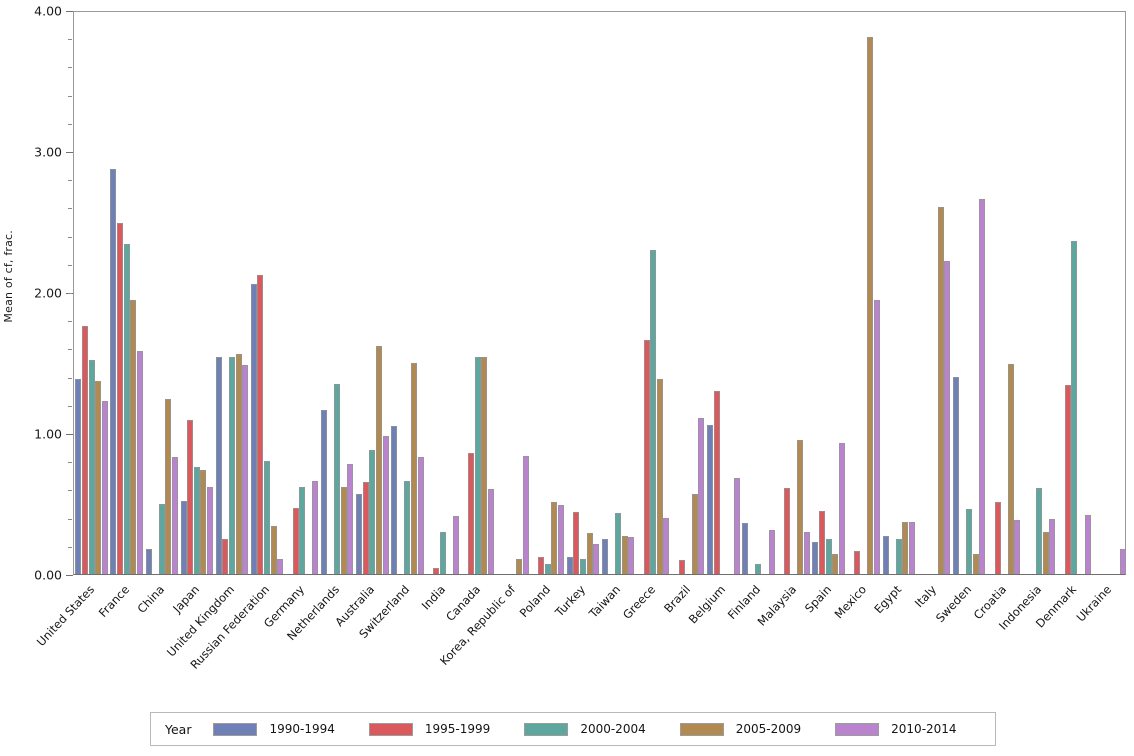  I want to click on legend-item: 1990-1994, so click(274, 729).